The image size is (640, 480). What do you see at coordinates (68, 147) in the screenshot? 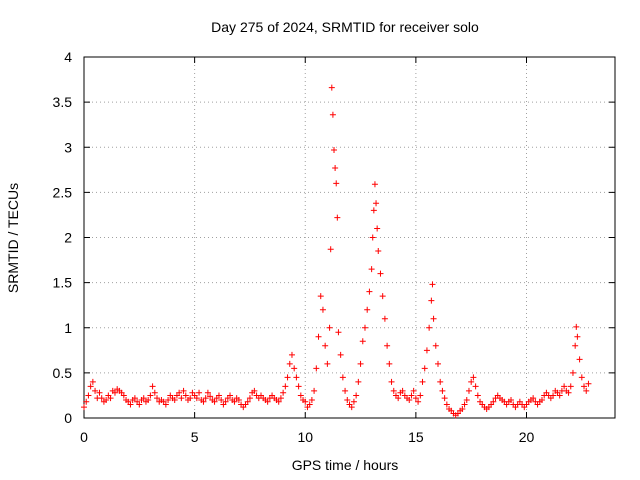
I see `y-tick-label: 3` at bounding box center [68, 147].